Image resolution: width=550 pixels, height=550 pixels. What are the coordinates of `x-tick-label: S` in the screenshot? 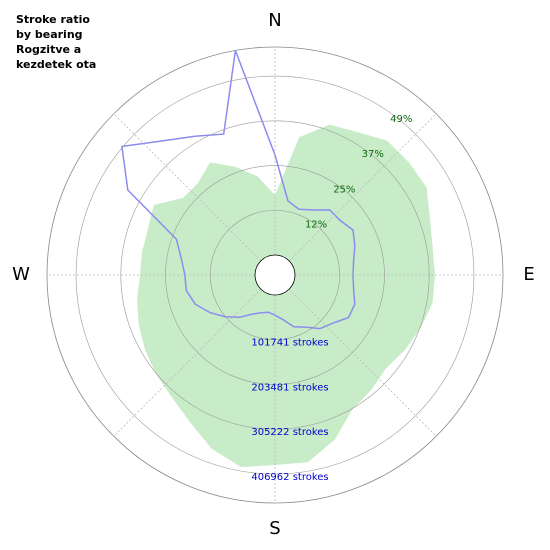 It's located at (274, 528).